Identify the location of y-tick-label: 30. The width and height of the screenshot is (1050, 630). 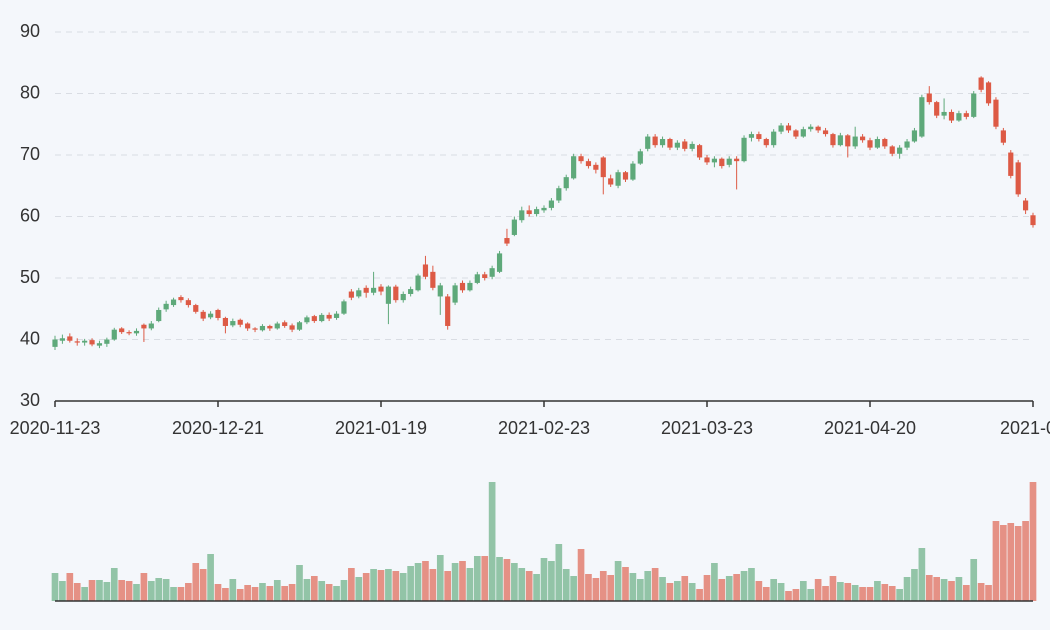
(30, 400).